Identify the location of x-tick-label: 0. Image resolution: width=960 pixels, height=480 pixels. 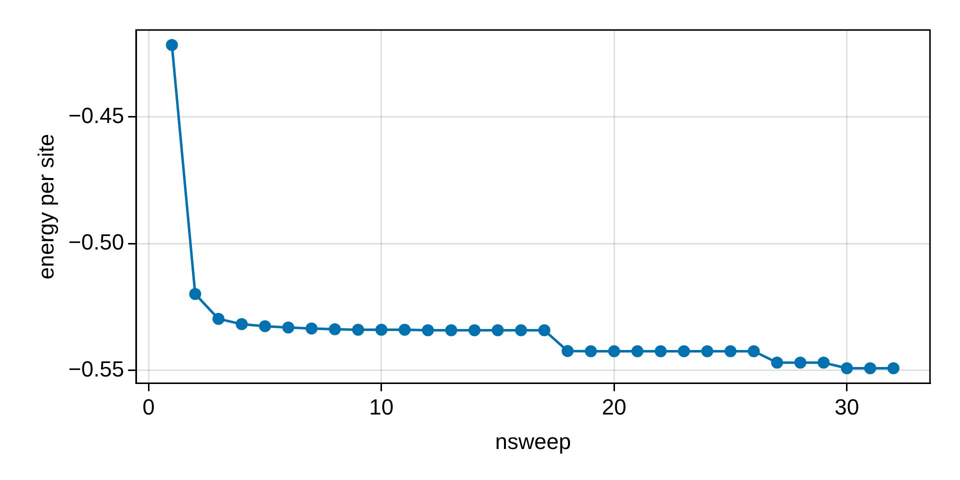
(148, 407).